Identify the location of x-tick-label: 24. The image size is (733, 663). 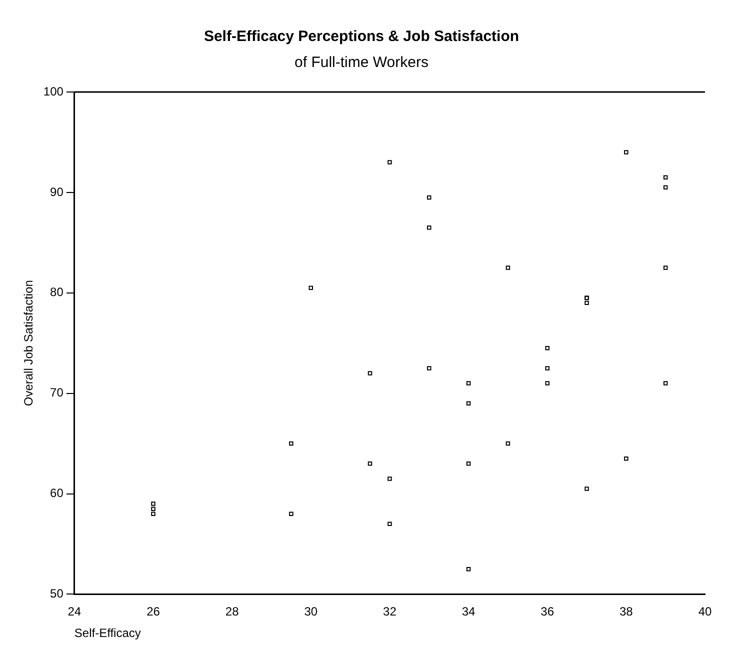
(75, 611).